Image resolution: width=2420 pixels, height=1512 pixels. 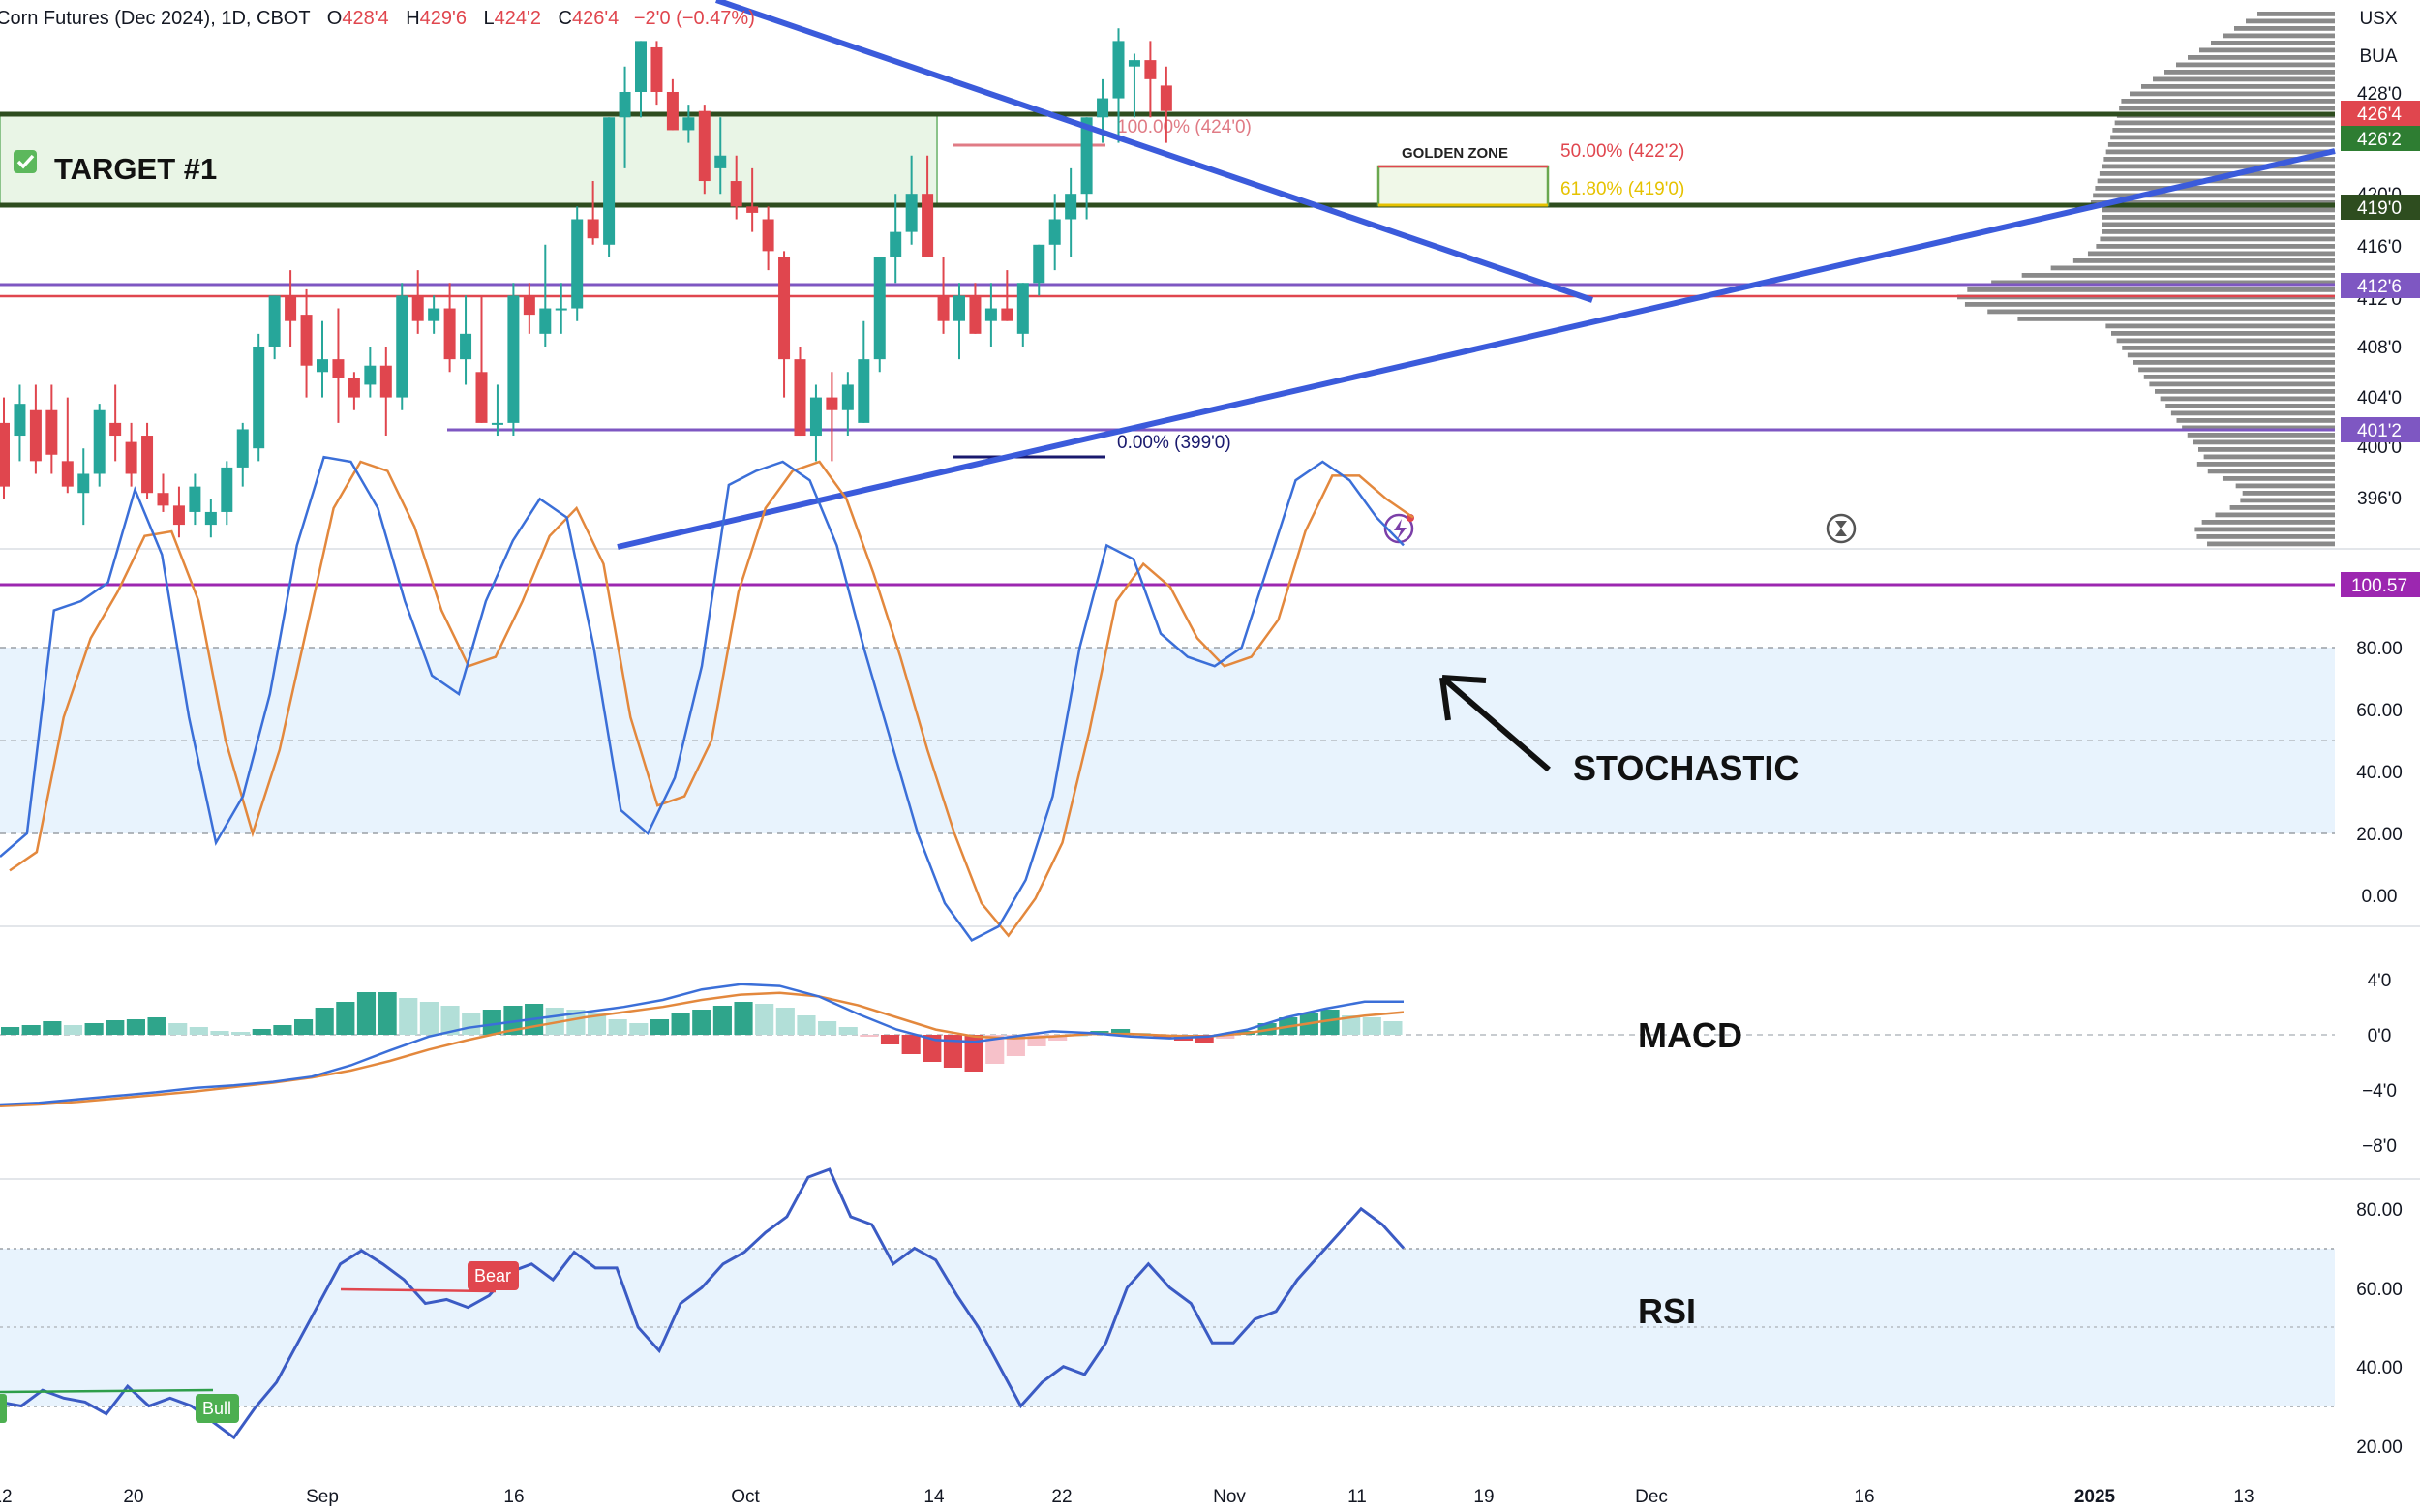 I want to click on rsi-scale: 80.00 60.00 40.00 20.00, so click(x=2379, y=1329).